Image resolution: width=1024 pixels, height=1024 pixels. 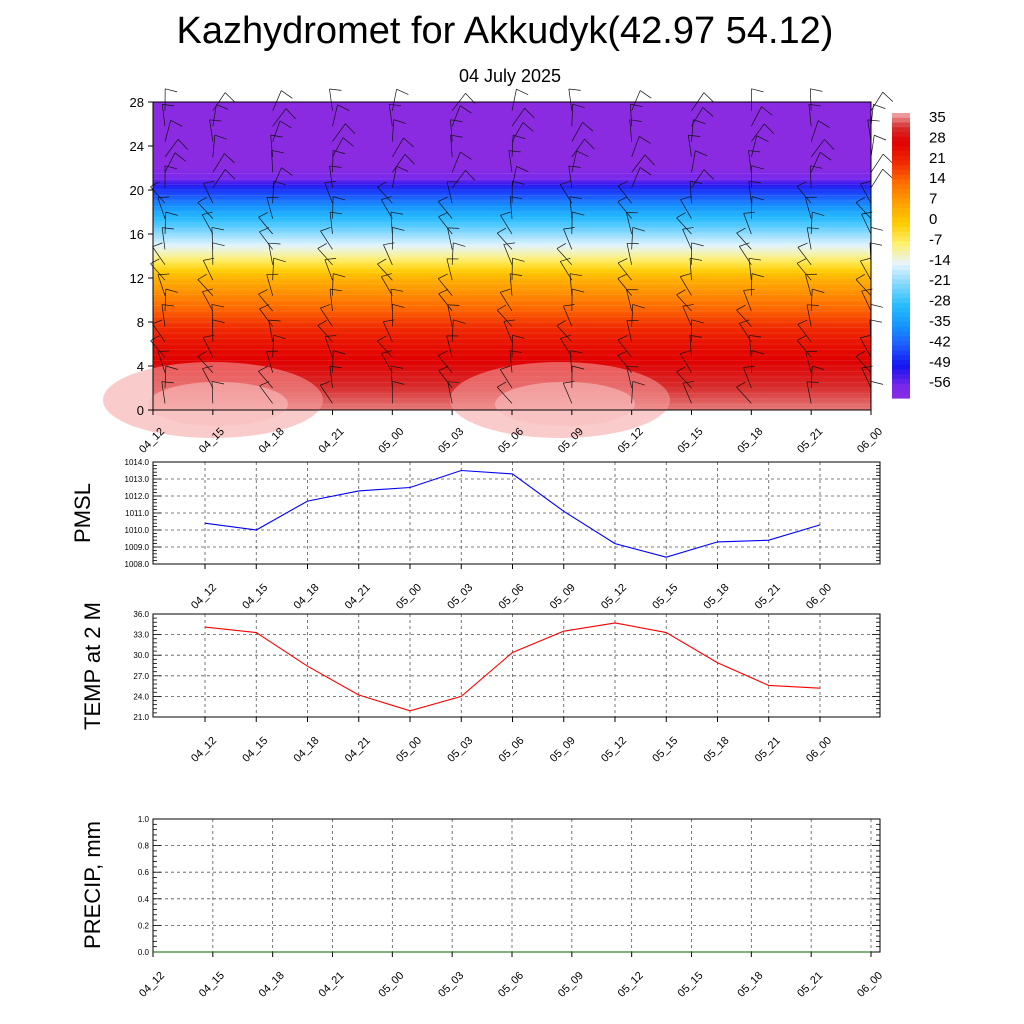 What do you see at coordinates (141, 676) in the screenshot?
I see `y-tick-label: 27.0` at bounding box center [141, 676].